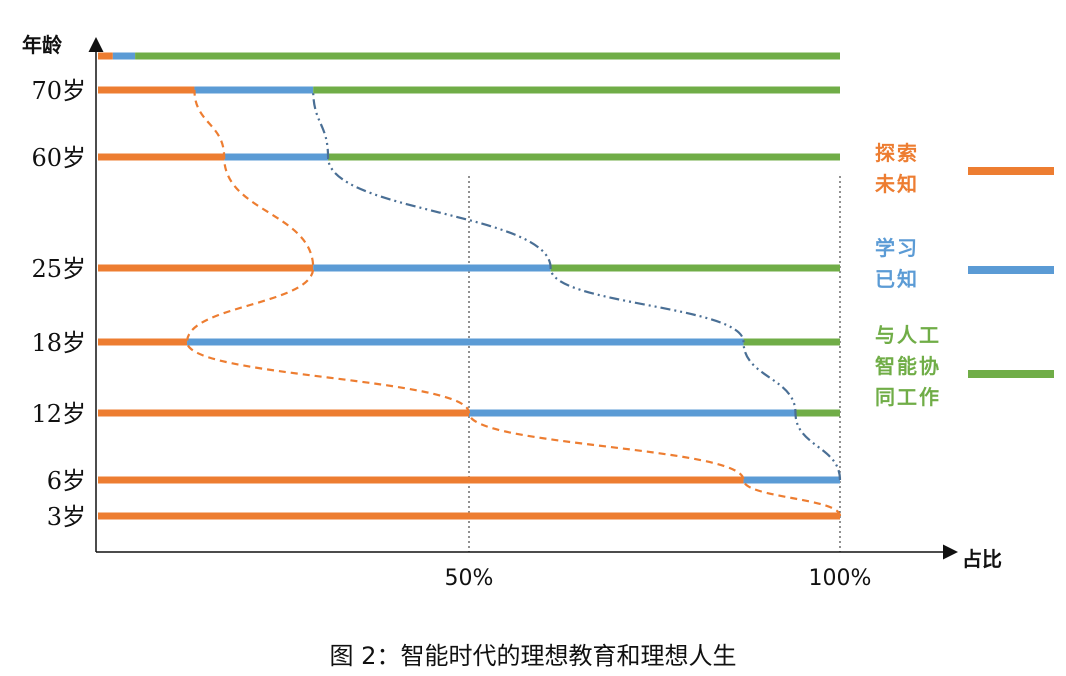  What do you see at coordinates (58, 414) in the screenshot?
I see `age-label: 12岁` at bounding box center [58, 414].